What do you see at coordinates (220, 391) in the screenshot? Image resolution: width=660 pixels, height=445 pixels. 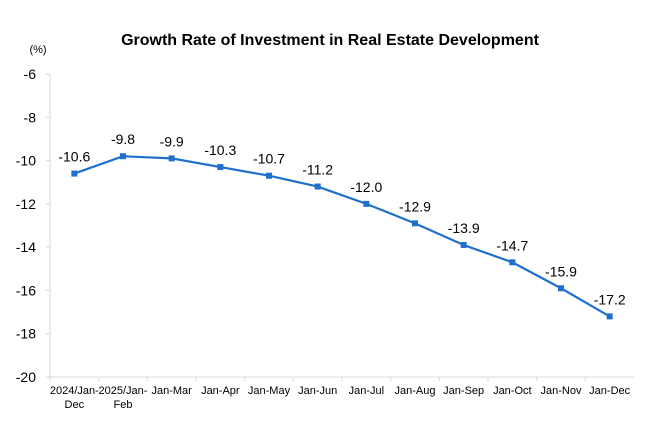 I see `x-tick-label: Jan-Apr` at bounding box center [220, 391].